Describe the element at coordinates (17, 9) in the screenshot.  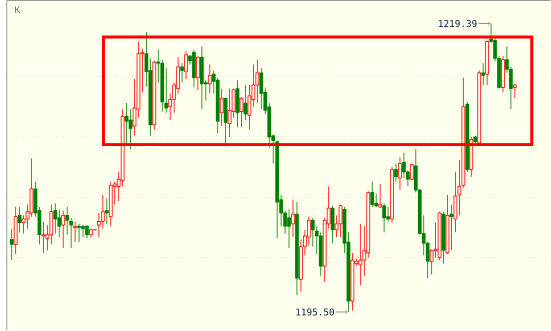
I see `text: K` at that location.